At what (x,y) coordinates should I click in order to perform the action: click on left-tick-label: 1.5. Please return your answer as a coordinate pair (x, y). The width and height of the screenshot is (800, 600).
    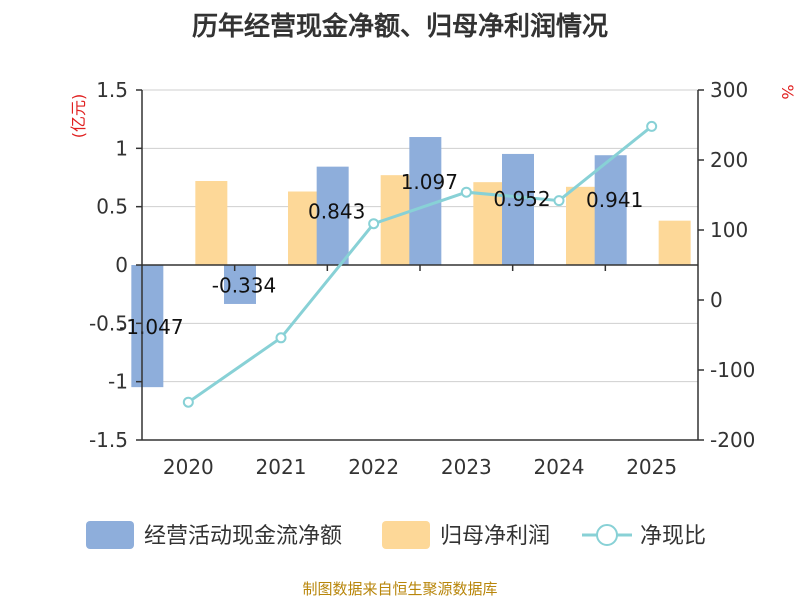
    Looking at the image, I should click on (112, 90).